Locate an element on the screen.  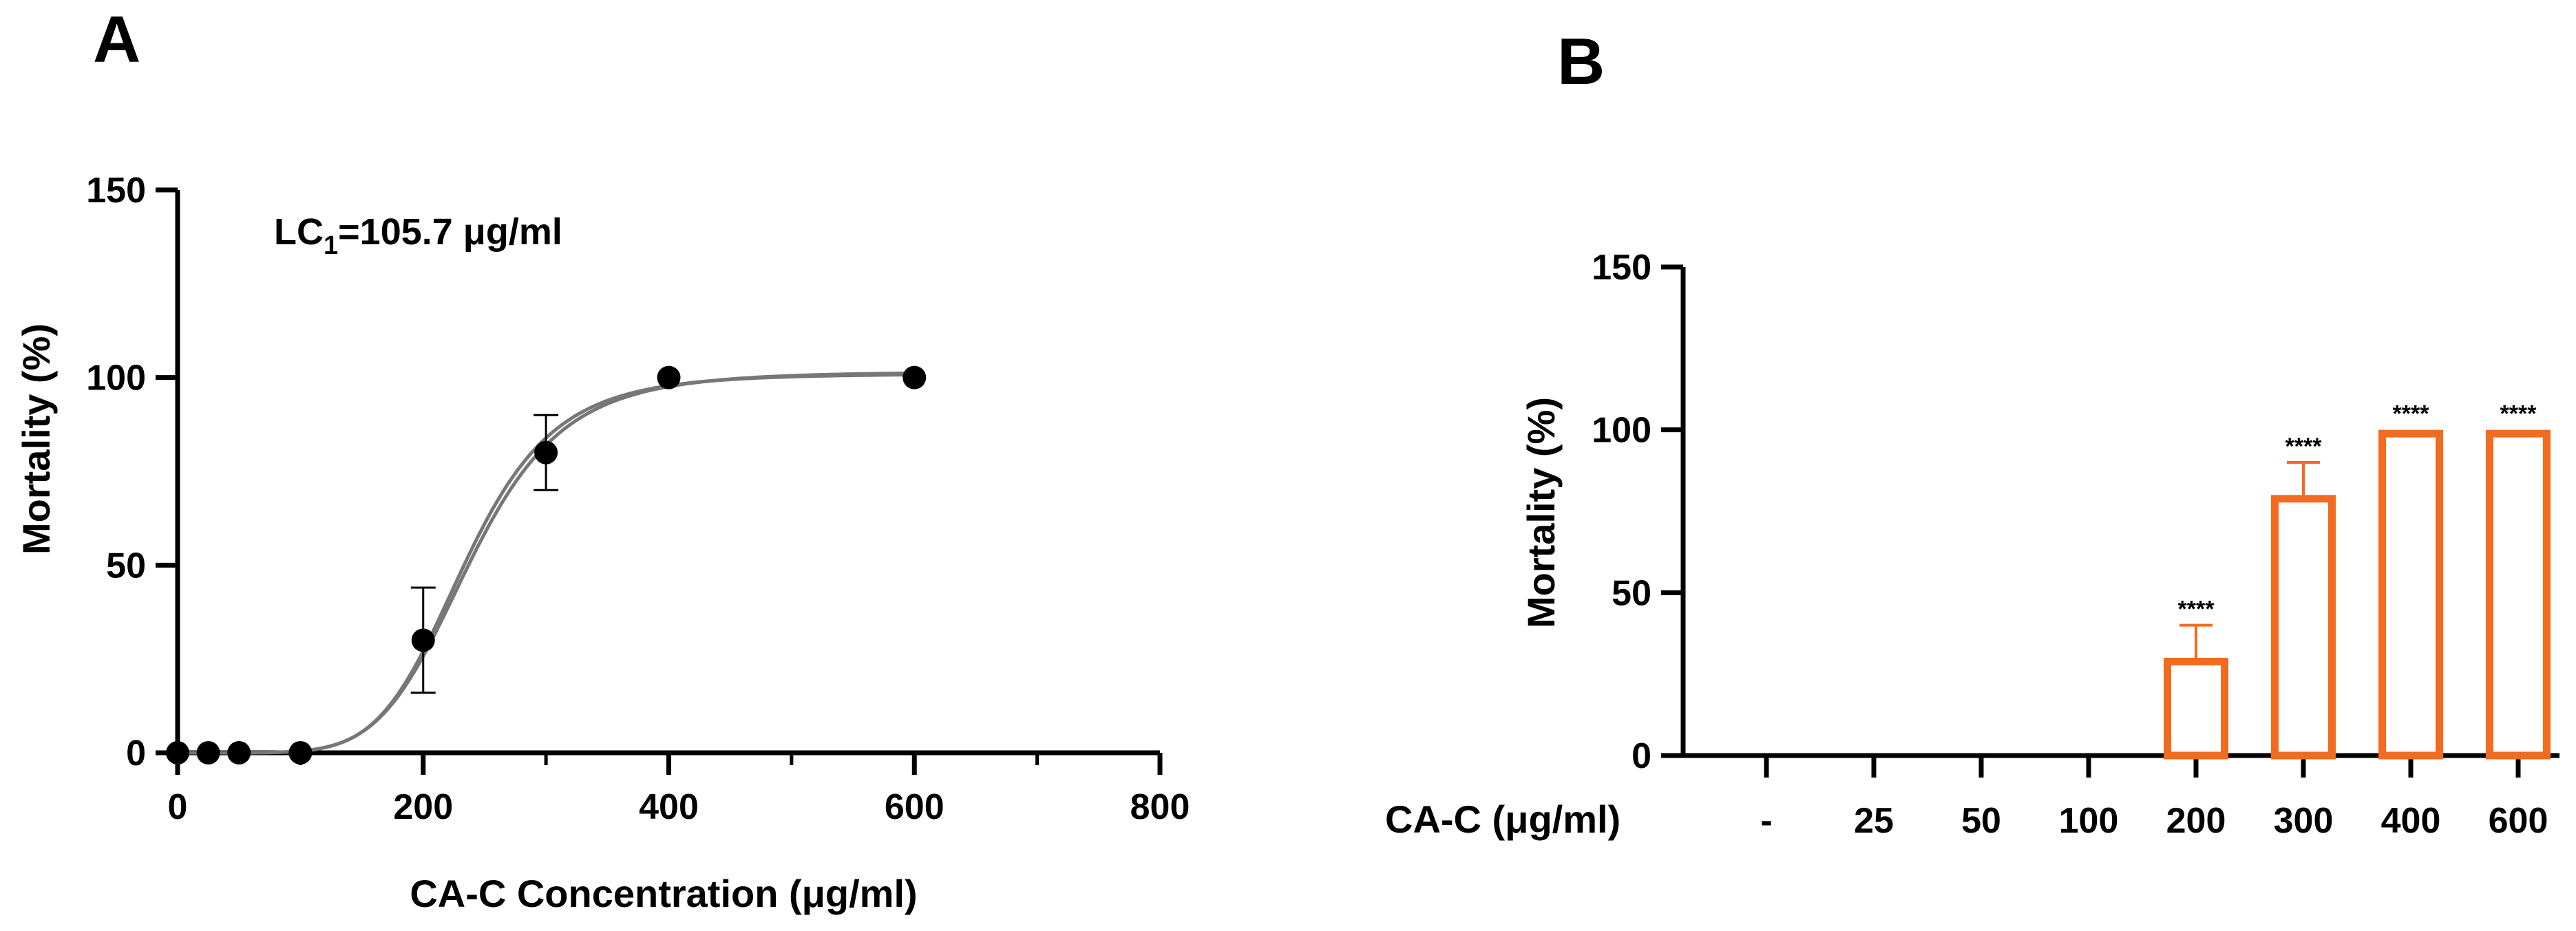
panel-a-x-tick-label: 200 is located at coordinates (423, 807).